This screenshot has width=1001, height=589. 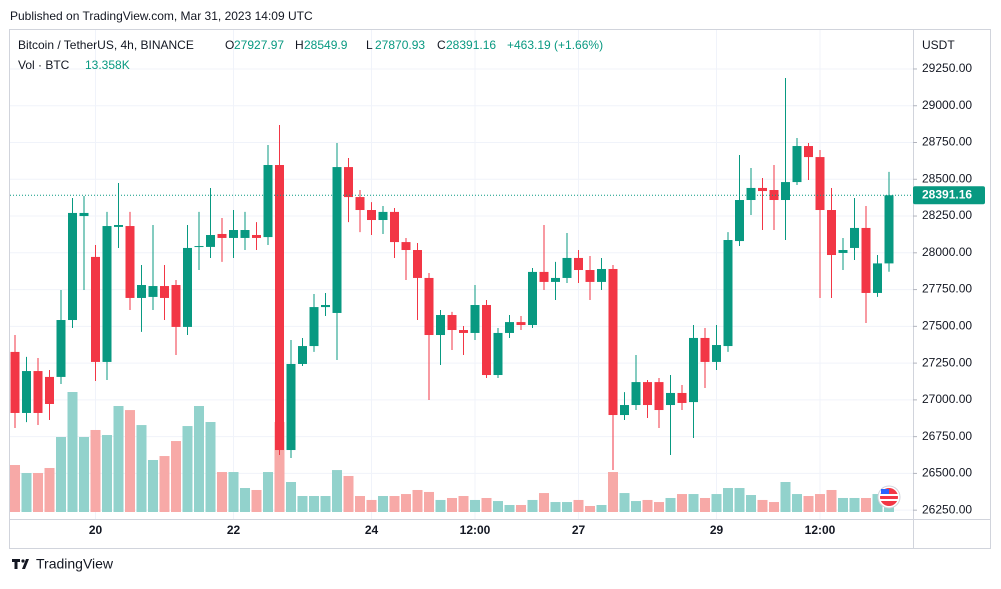 I want to click on y-tick-label: 26750.00, so click(x=947, y=436).